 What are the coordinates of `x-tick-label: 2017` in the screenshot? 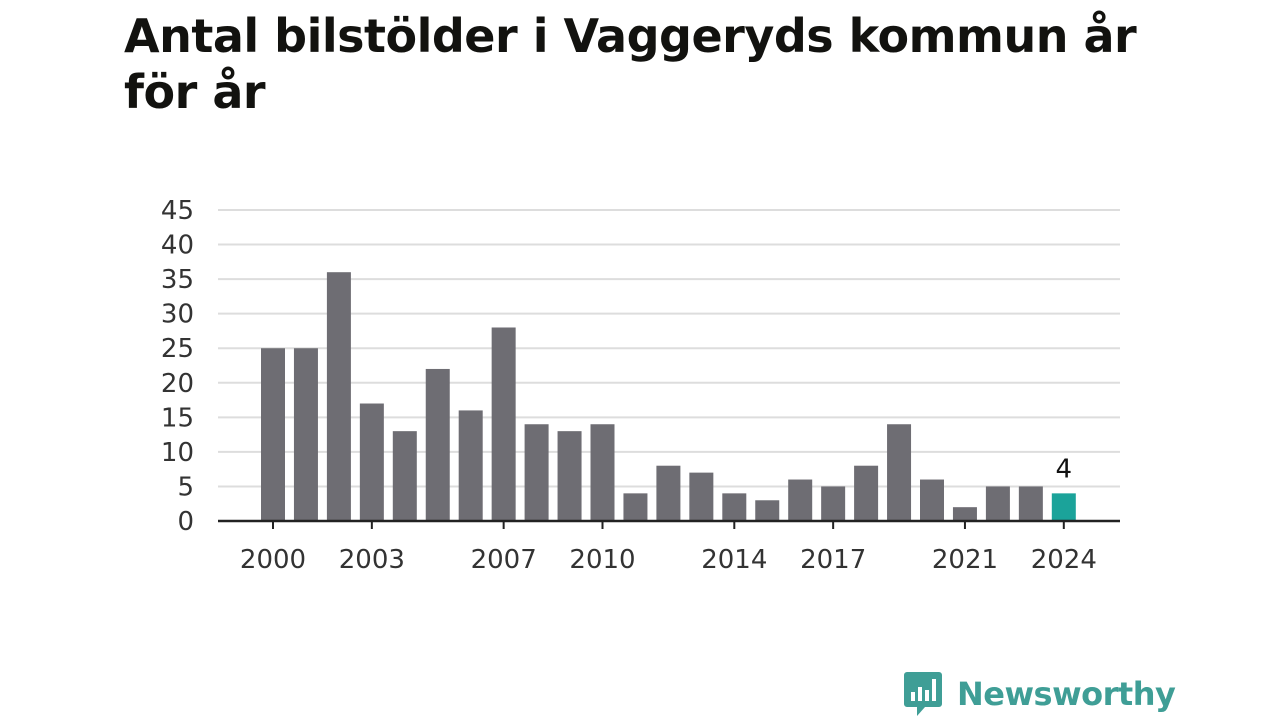 It's located at (833, 560).